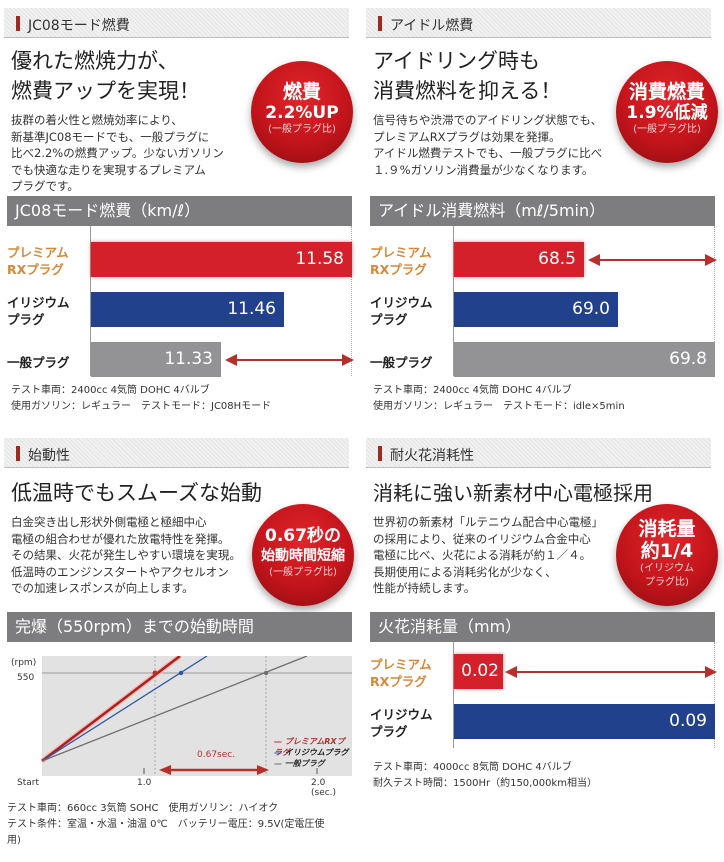  Describe the element at coordinates (105, 76) in the screenshot. I see `headline: 優れた燃焼力が、 燃費アップを実現！` at that location.